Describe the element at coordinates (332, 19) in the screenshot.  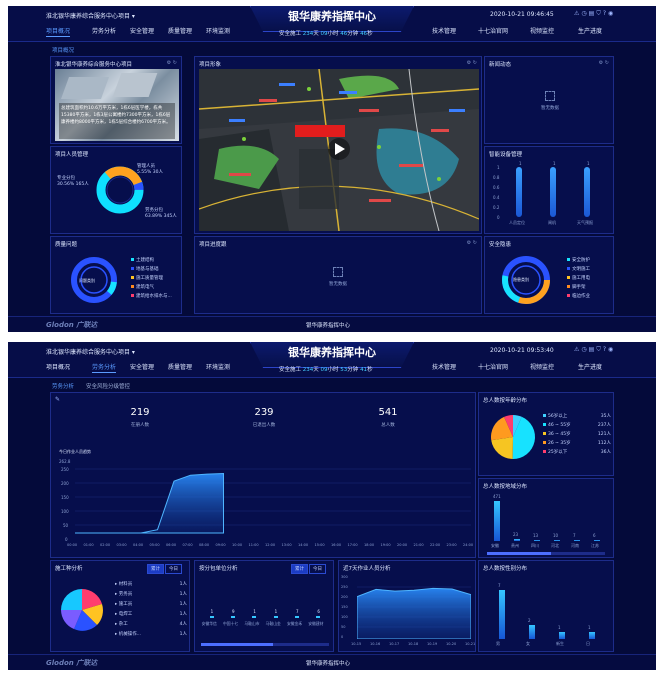
I see `page-title: 银华康养指挥中心` at that location.